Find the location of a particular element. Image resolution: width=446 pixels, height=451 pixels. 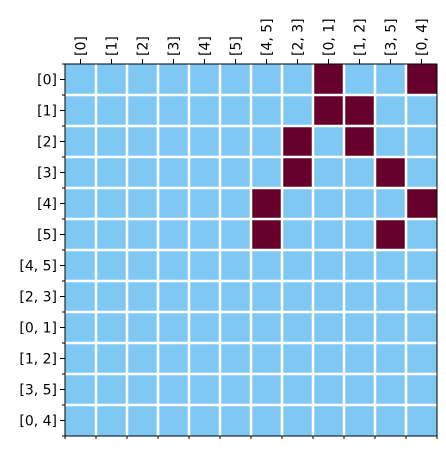

x-tick-label: [3] is located at coordinates (175, 46).